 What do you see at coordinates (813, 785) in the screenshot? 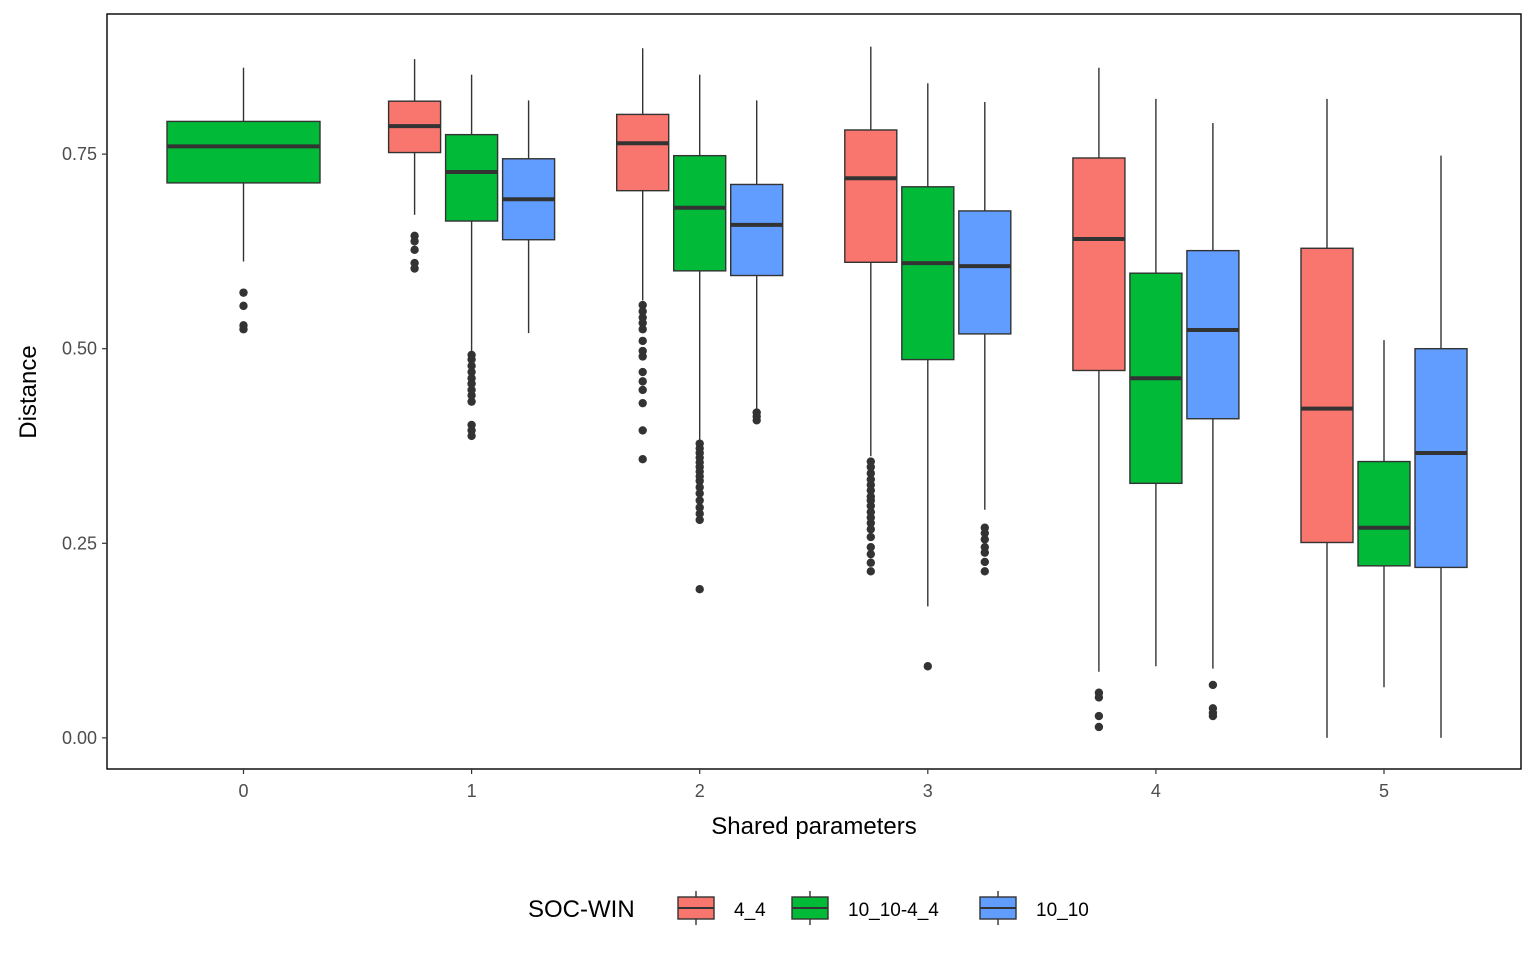
I see `x-axis: 0 1 2 3 4 5` at bounding box center [813, 785].